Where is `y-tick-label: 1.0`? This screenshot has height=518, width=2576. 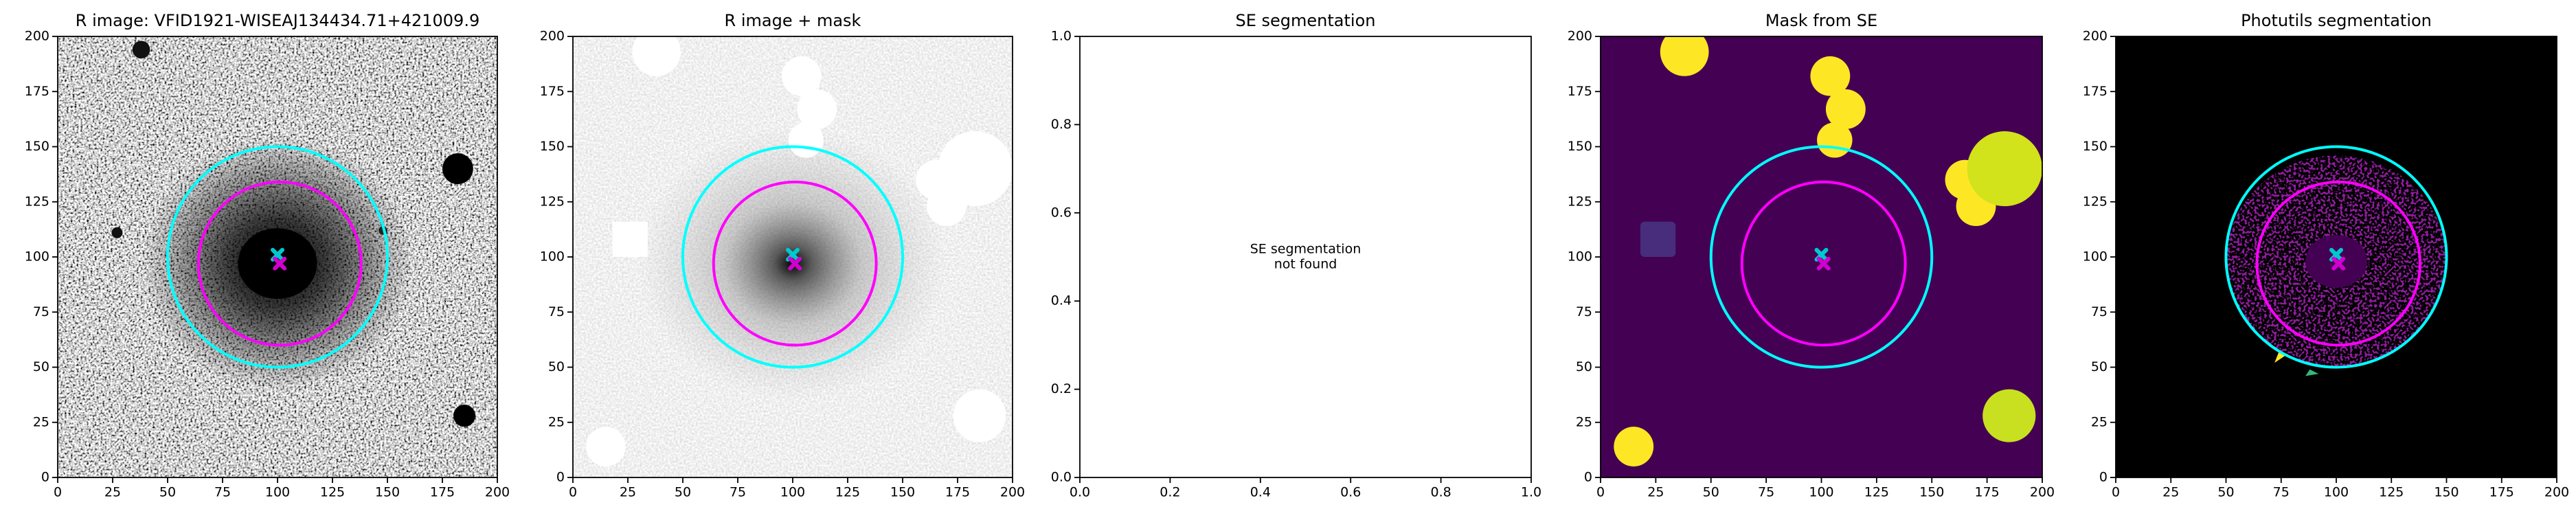
y-tick-label: 1.0 is located at coordinates (1061, 36).